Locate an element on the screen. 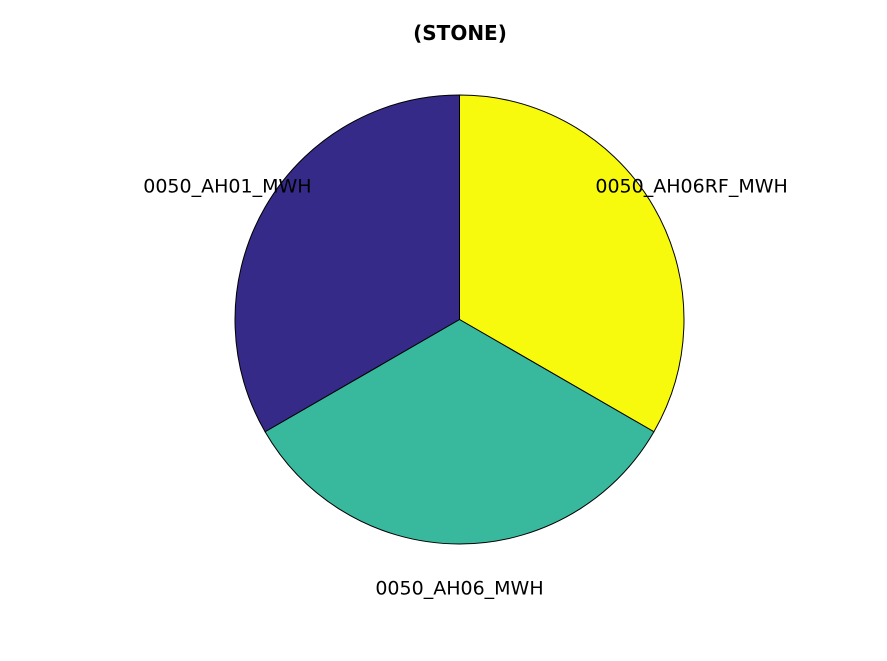  pie-slice-label-2: 0050_AH06_MWH is located at coordinates (459, 589).